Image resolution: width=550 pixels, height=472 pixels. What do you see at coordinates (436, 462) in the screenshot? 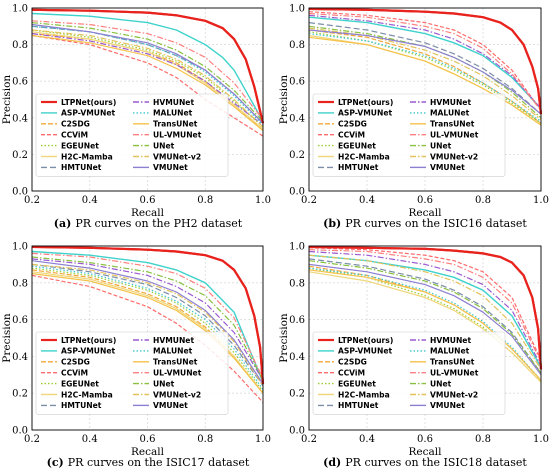
I see `panel-caption-text: PR curves on the ISIC18 dataset` at bounding box center [436, 462].